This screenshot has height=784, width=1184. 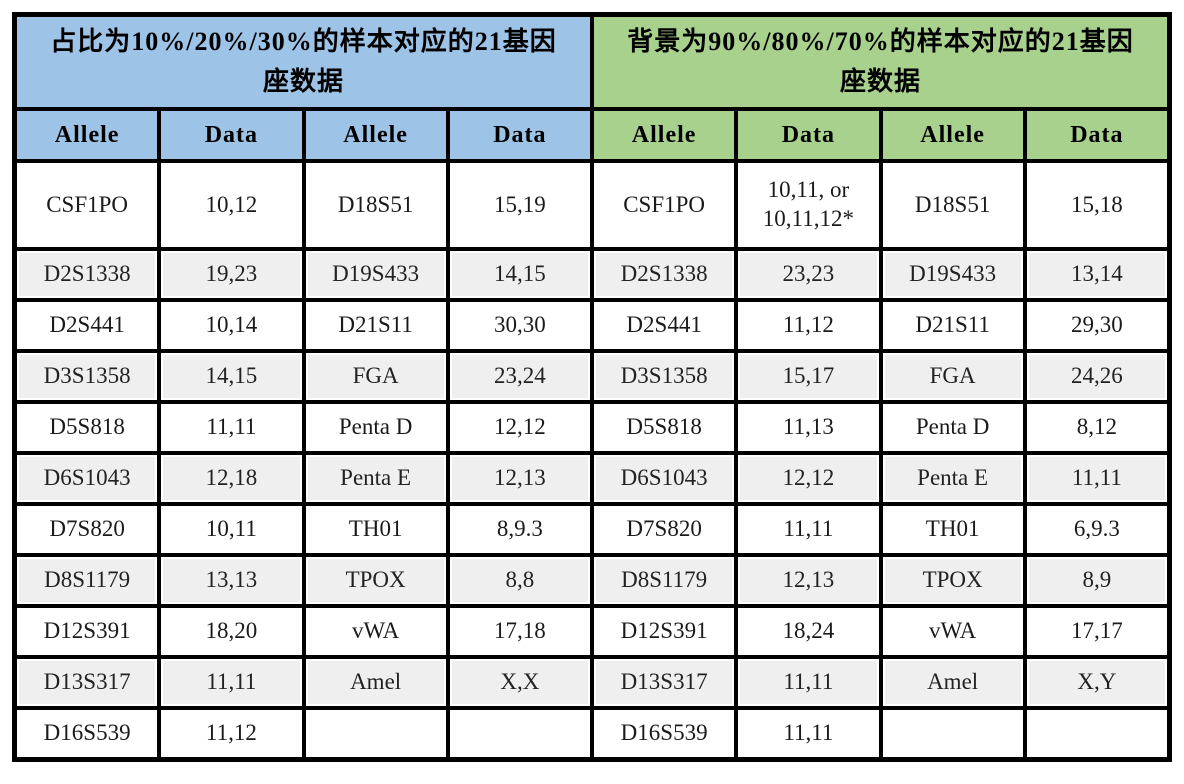 I want to click on data-cell: 23,23, so click(x=808, y=274).